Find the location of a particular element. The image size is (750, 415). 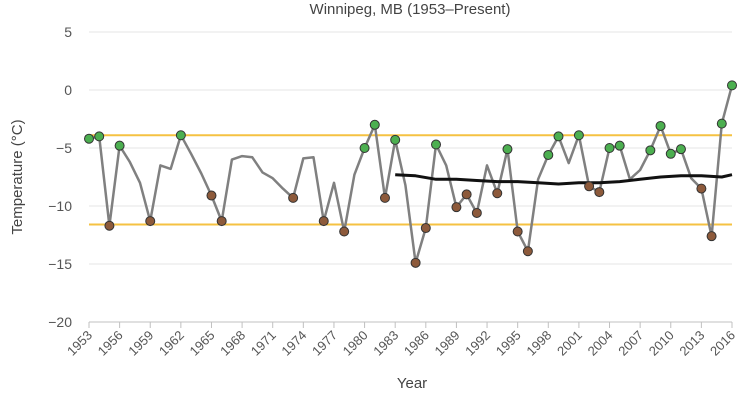

y-tick-label: −5 is located at coordinates (64, 148).